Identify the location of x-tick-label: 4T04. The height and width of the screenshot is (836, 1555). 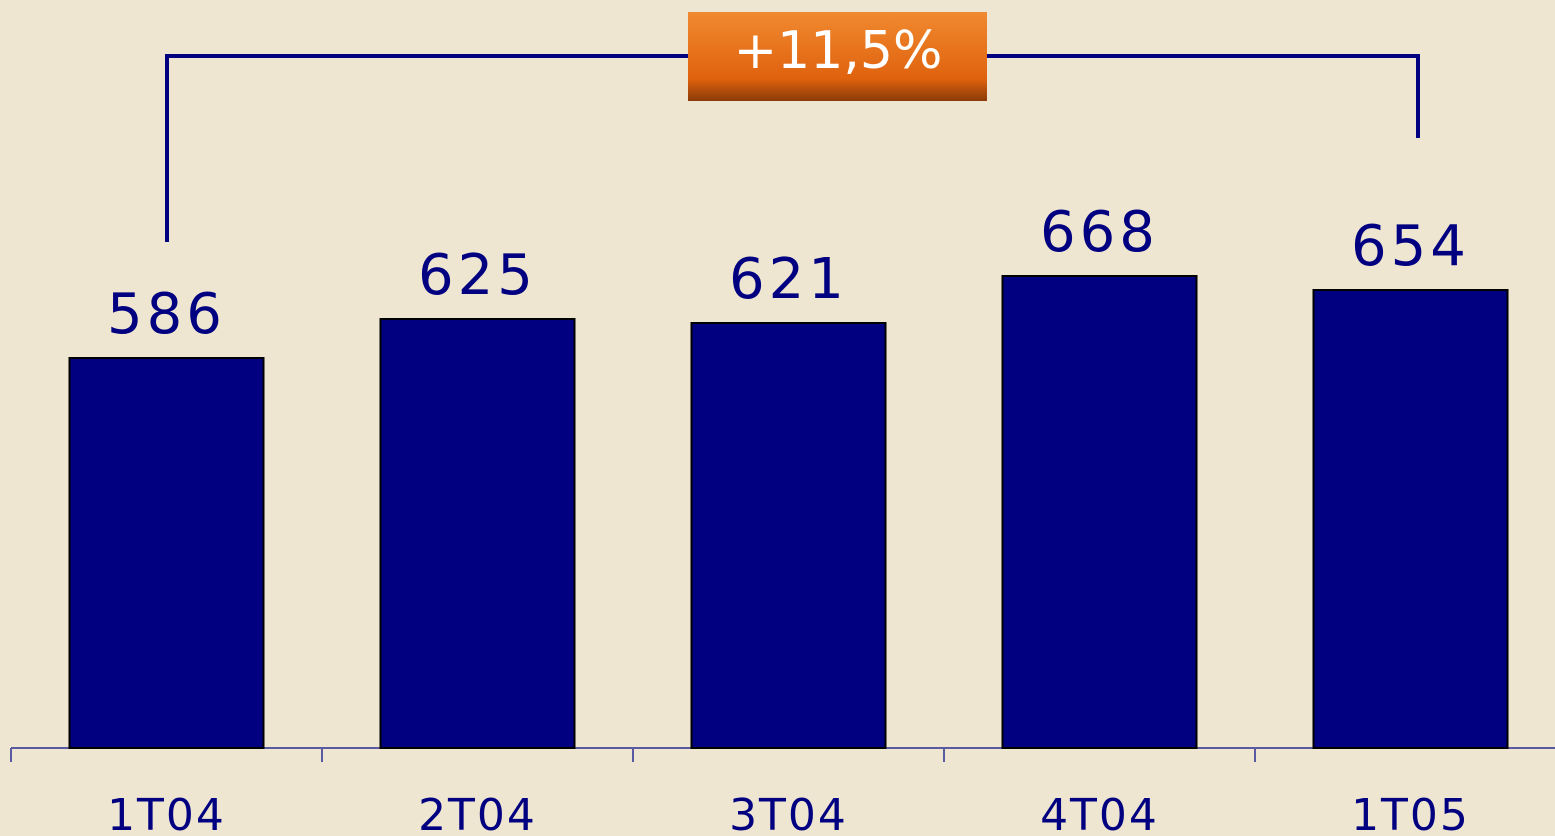
(1099, 813).